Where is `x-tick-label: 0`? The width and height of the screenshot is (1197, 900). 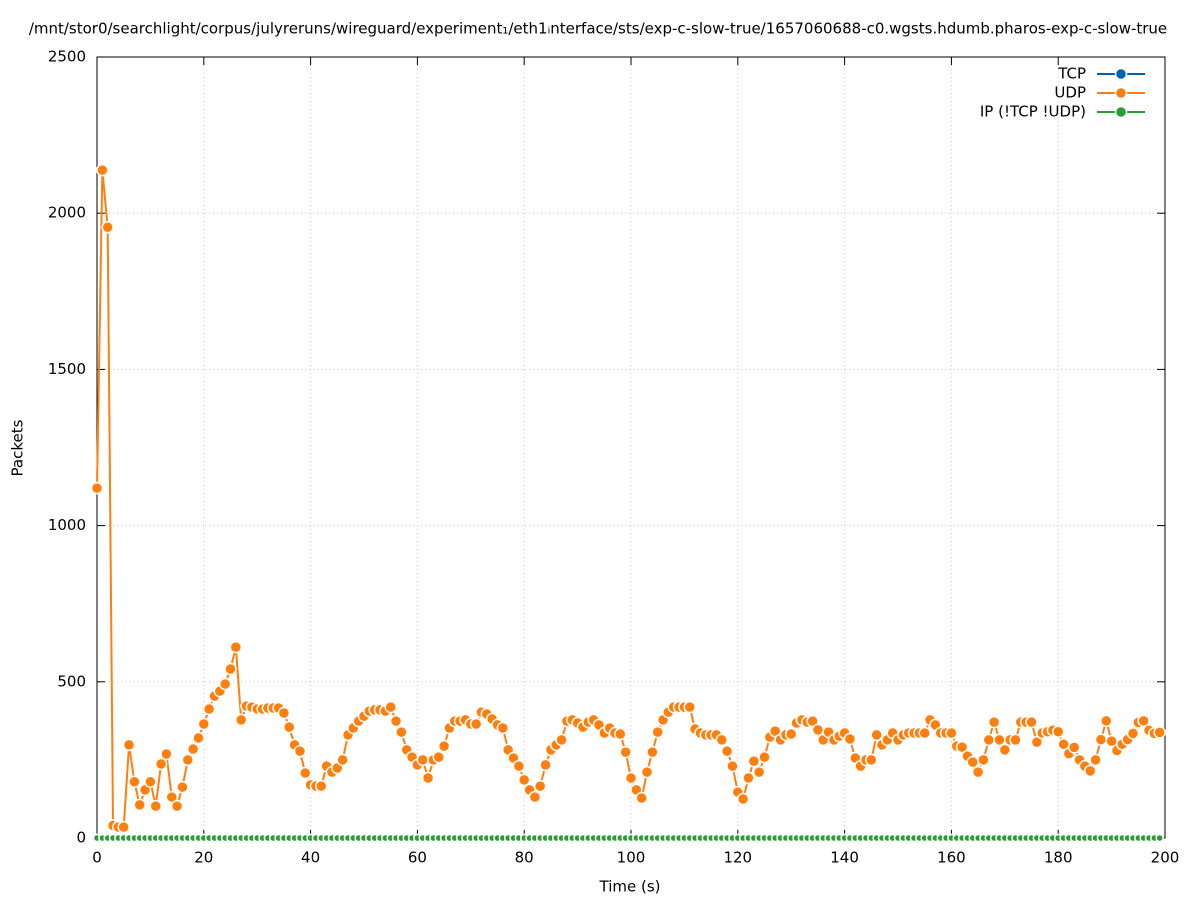
x-tick-label: 0 is located at coordinates (97, 858).